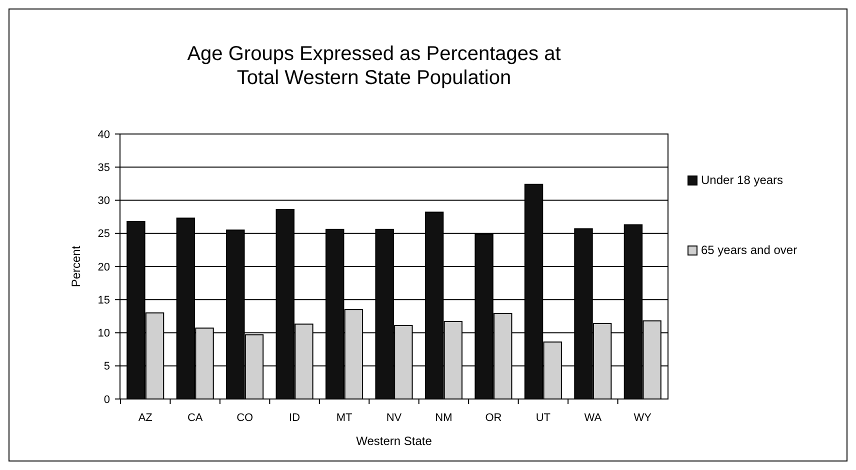 The image size is (856, 470). I want to click on x-tick-label: MT, so click(344, 418).